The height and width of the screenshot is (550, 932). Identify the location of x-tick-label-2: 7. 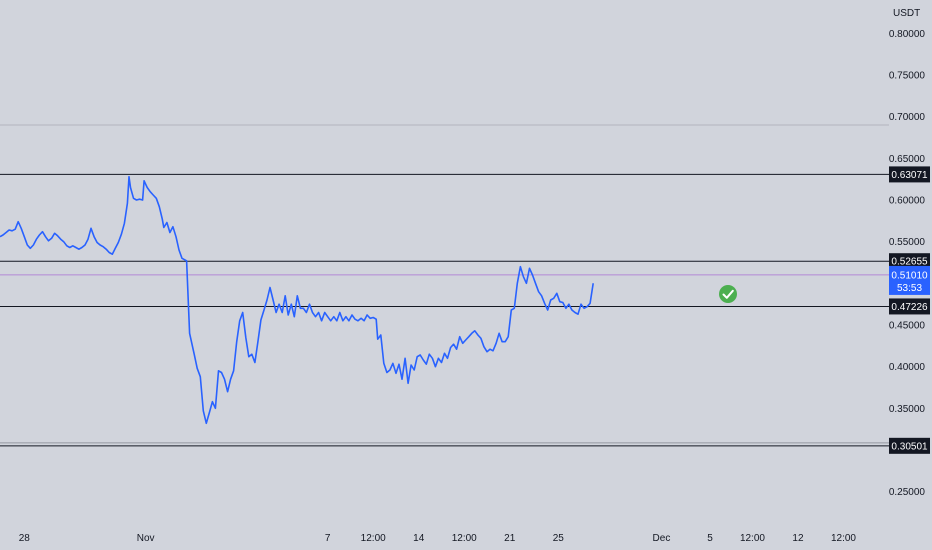
(328, 538).